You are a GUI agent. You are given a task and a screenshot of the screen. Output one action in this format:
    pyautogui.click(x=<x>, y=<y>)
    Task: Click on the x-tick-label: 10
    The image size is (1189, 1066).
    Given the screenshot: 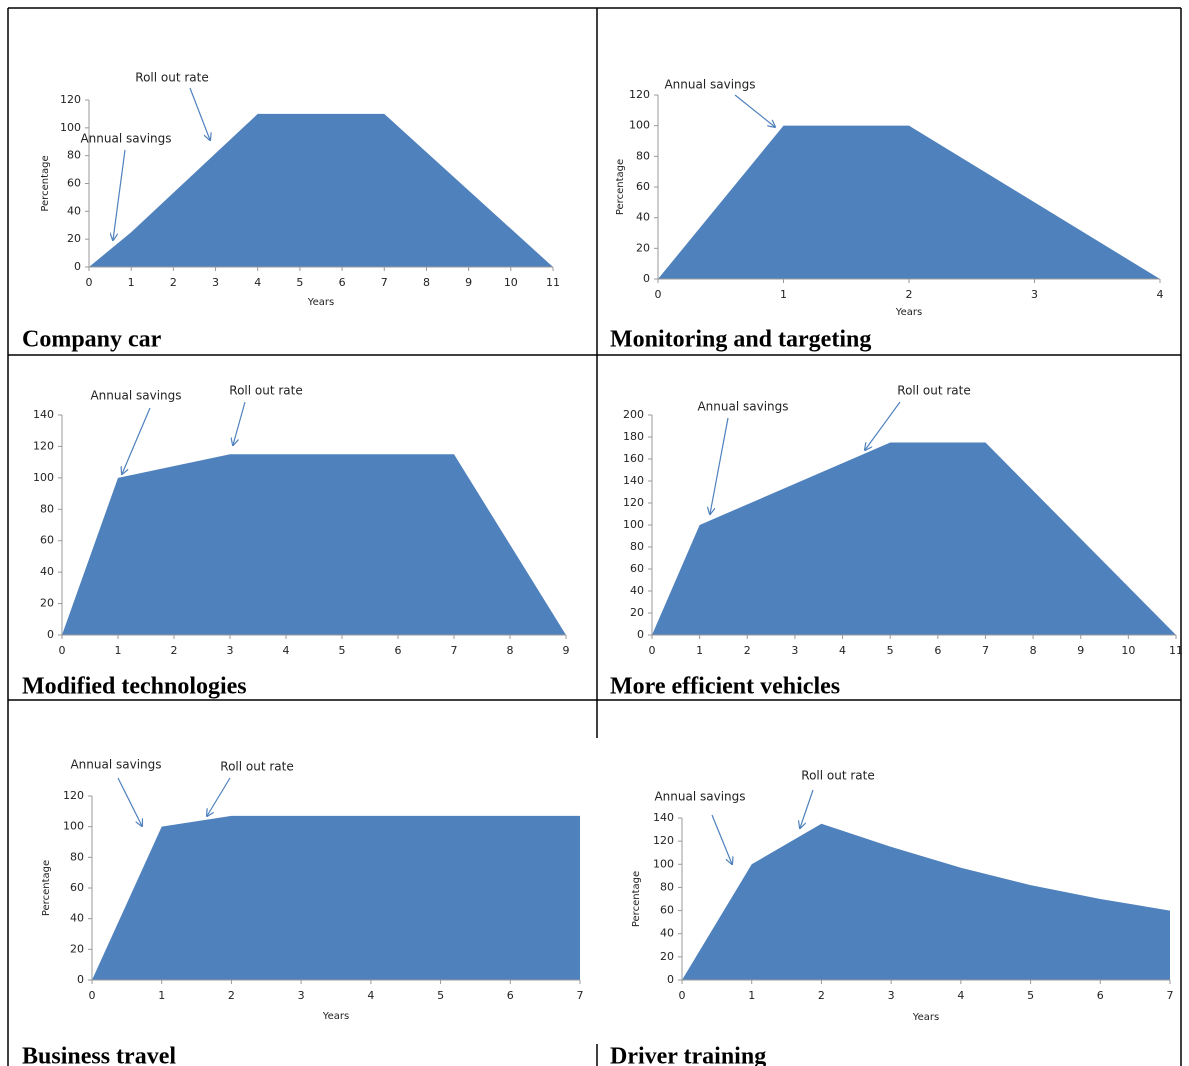 What is the action you would take?
    pyautogui.click(x=511, y=282)
    